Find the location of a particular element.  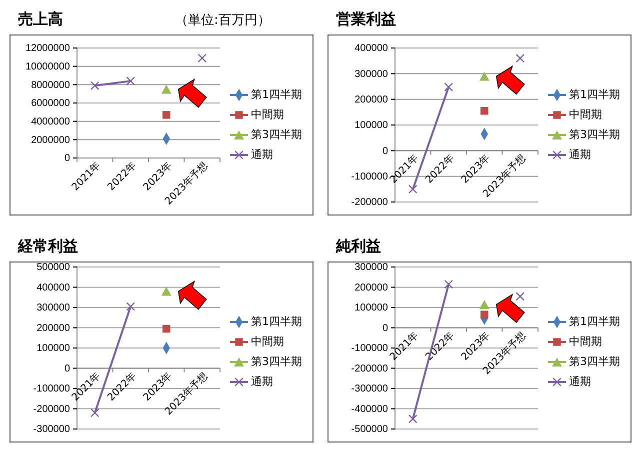

y-tick-label: -500000 is located at coordinates (369, 430).